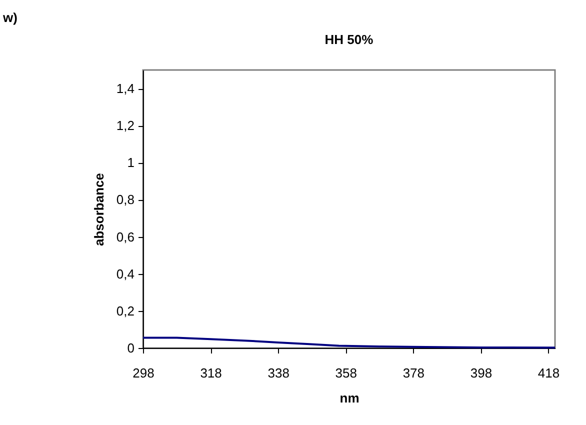  Describe the element at coordinates (143, 373) in the screenshot. I see `x-tick-label: 298` at that location.